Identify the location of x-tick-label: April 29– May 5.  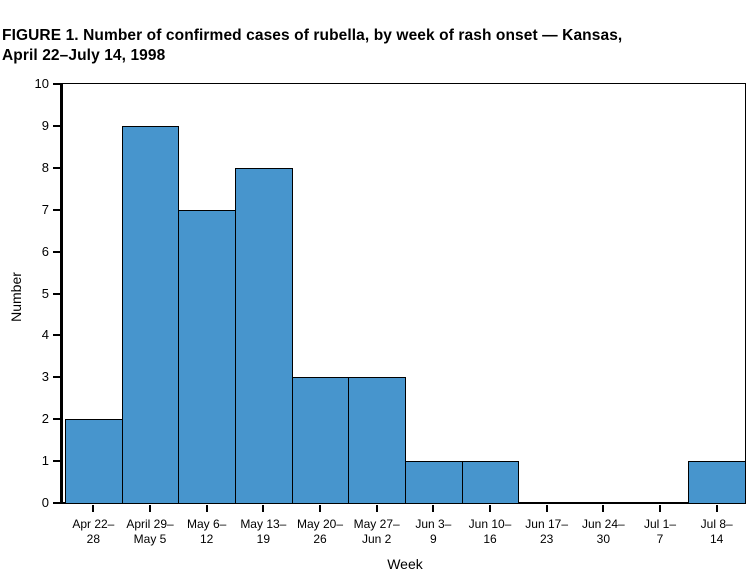
(150, 532).